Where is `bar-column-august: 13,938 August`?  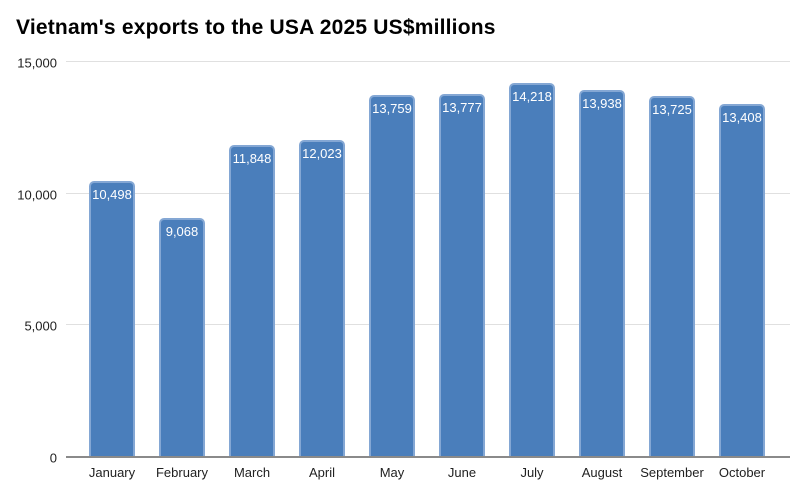 bar-column-august: 13,938 August is located at coordinates (602, 271).